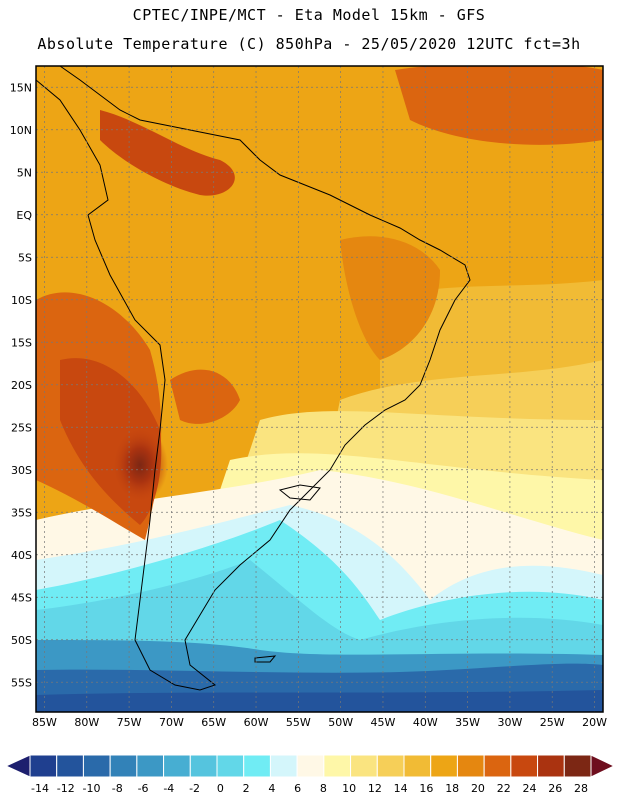 The height and width of the screenshot is (800, 618). I want to click on lon-label: 50W, so click(340, 722).